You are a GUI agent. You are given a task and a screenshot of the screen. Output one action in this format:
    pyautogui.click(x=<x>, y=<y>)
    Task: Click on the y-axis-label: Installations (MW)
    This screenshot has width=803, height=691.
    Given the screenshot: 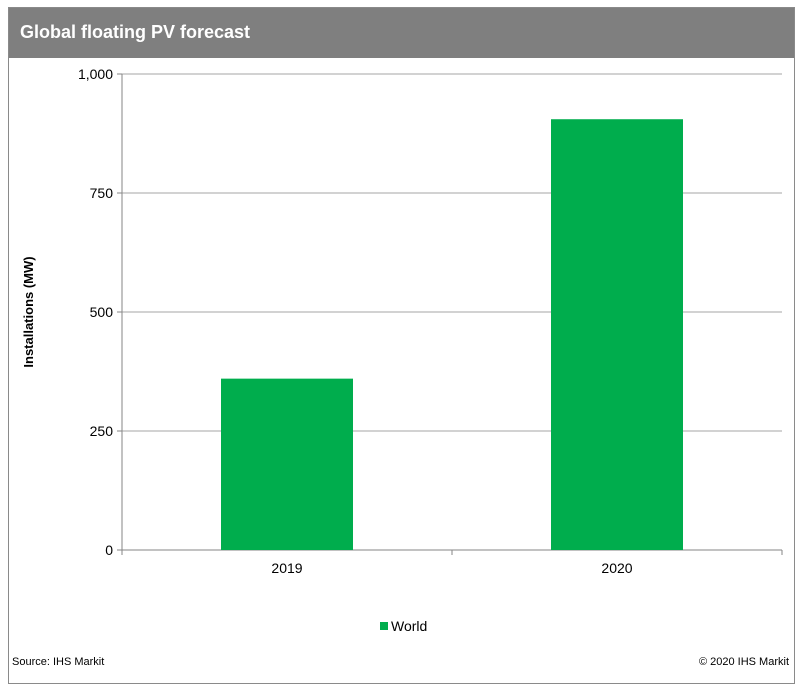 What is the action you would take?
    pyautogui.click(x=28, y=311)
    